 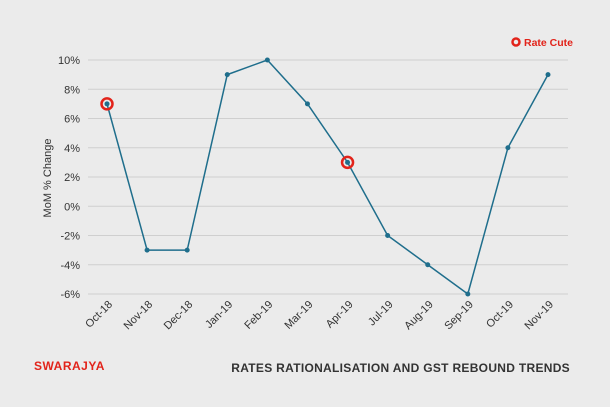 What do you see at coordinates (419, 316) in the screenshot?
I see `x-tick-label: Aug-19` at bounding box center [419, 316].